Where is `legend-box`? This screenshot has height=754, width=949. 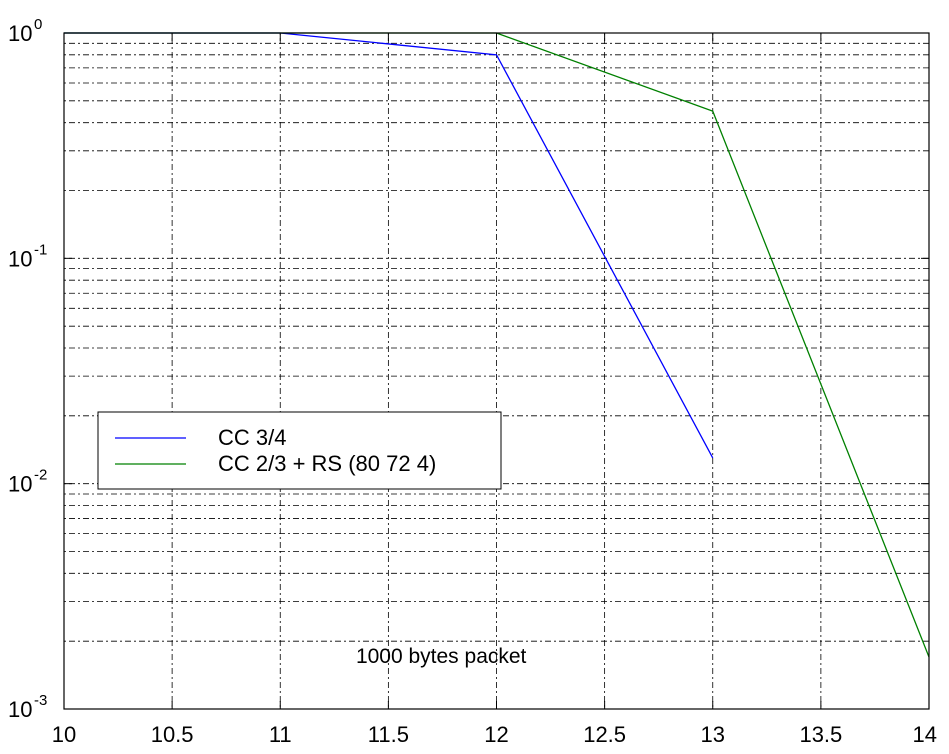 legend-box is located at coordinates (299, 450).